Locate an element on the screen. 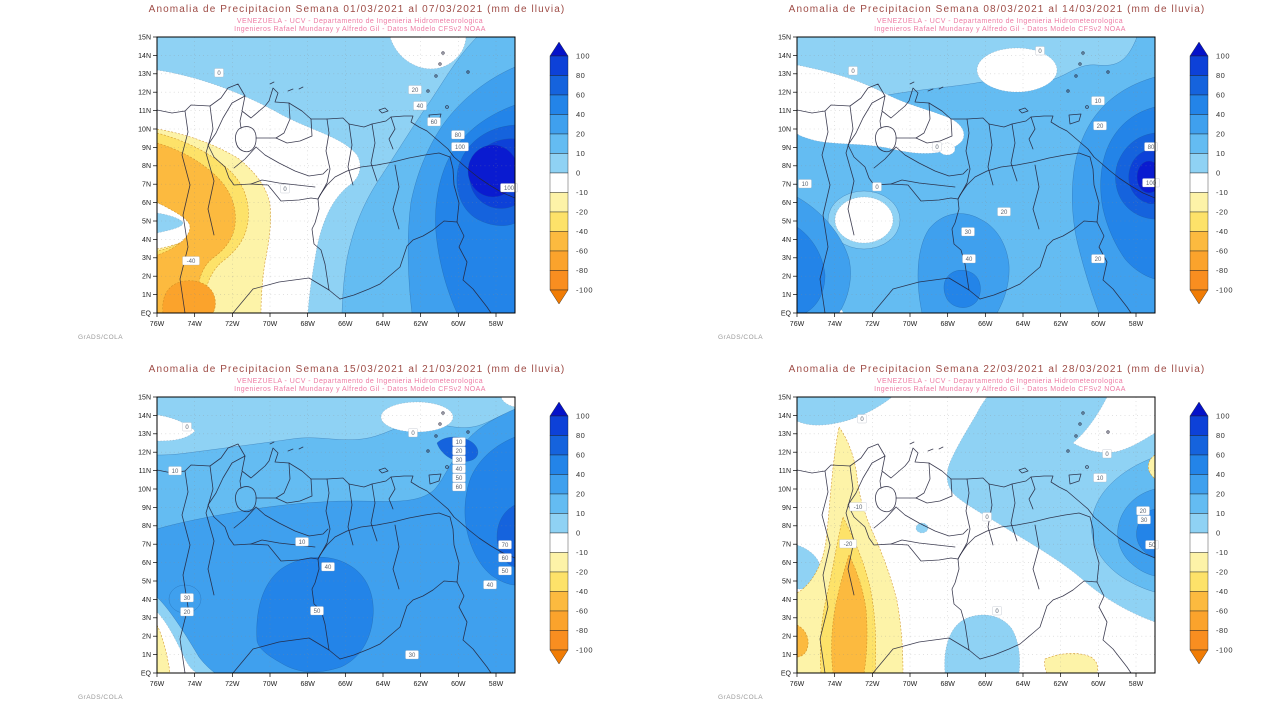 This screenshot has height=720, width=1280. lon-tick-label: 60W is located at coordinates (1098, 684).